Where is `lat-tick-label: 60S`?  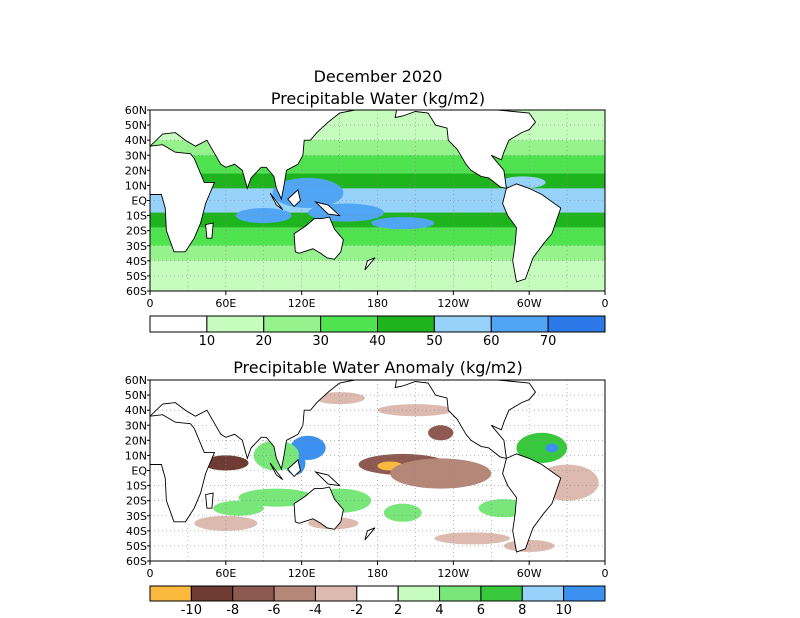 lat-tick-label: 60S is located at coordinates (136, 291).